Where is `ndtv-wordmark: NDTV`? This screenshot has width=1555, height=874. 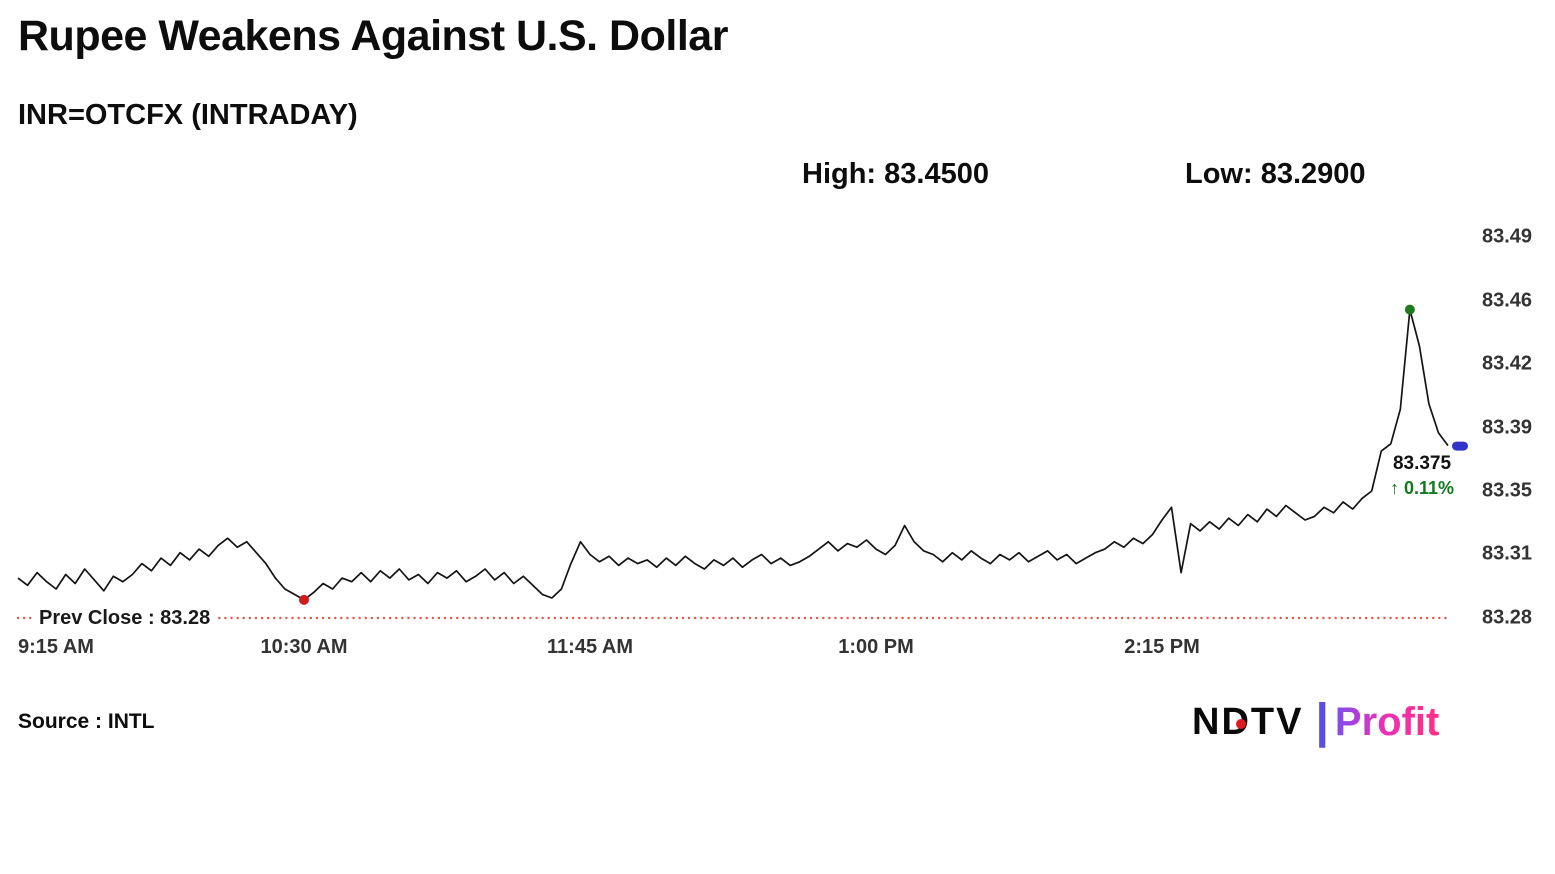
ndtv-wordmark: NDTV is located at coordinates (1247, 722).